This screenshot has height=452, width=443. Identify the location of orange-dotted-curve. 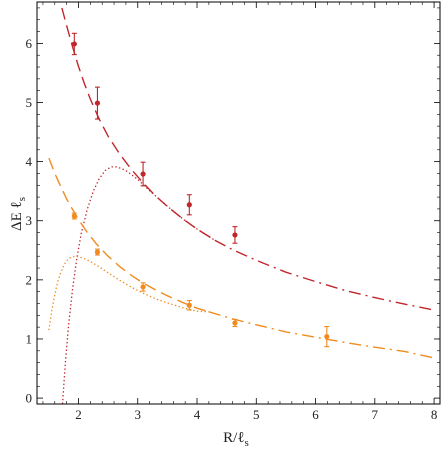
(128, 293).